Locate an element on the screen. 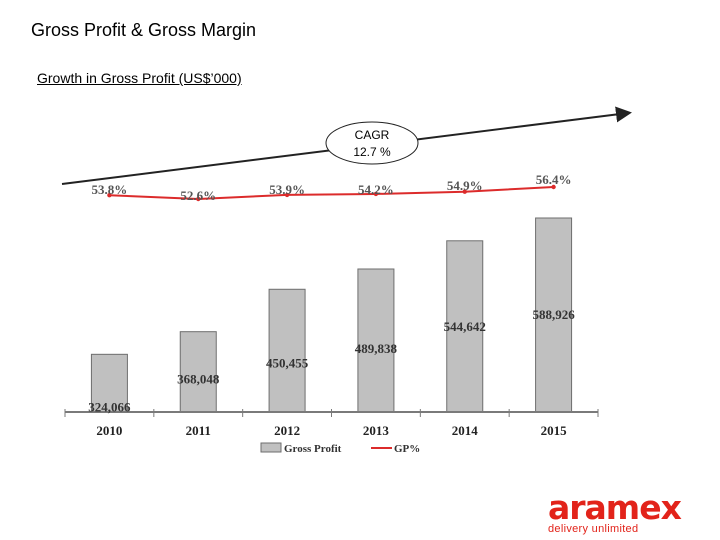 The height and width of the screenshot is (540, 720). gp-point-2010 is located at coordinates (109, 195).